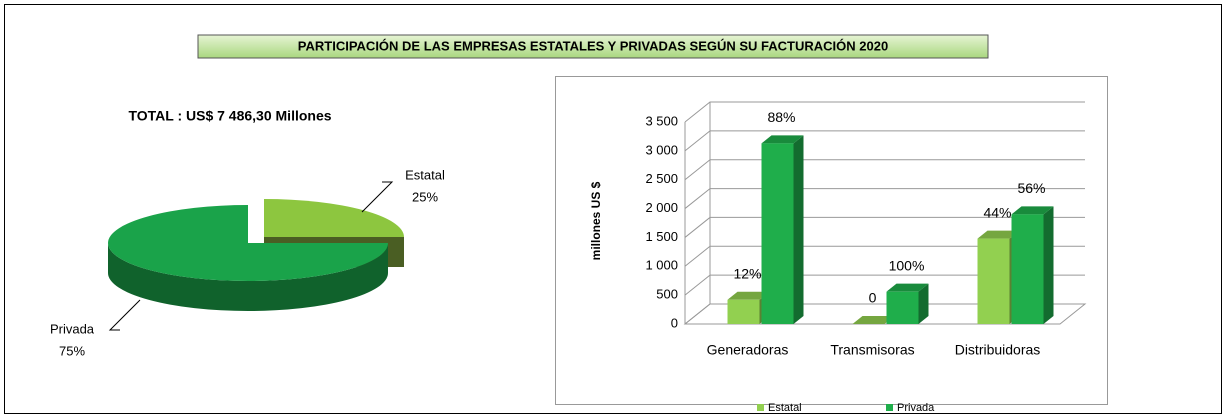  What do you see at coordinates (248, 277) in the screenshot?
I see `pie-side` at bounding box center [248, 277].